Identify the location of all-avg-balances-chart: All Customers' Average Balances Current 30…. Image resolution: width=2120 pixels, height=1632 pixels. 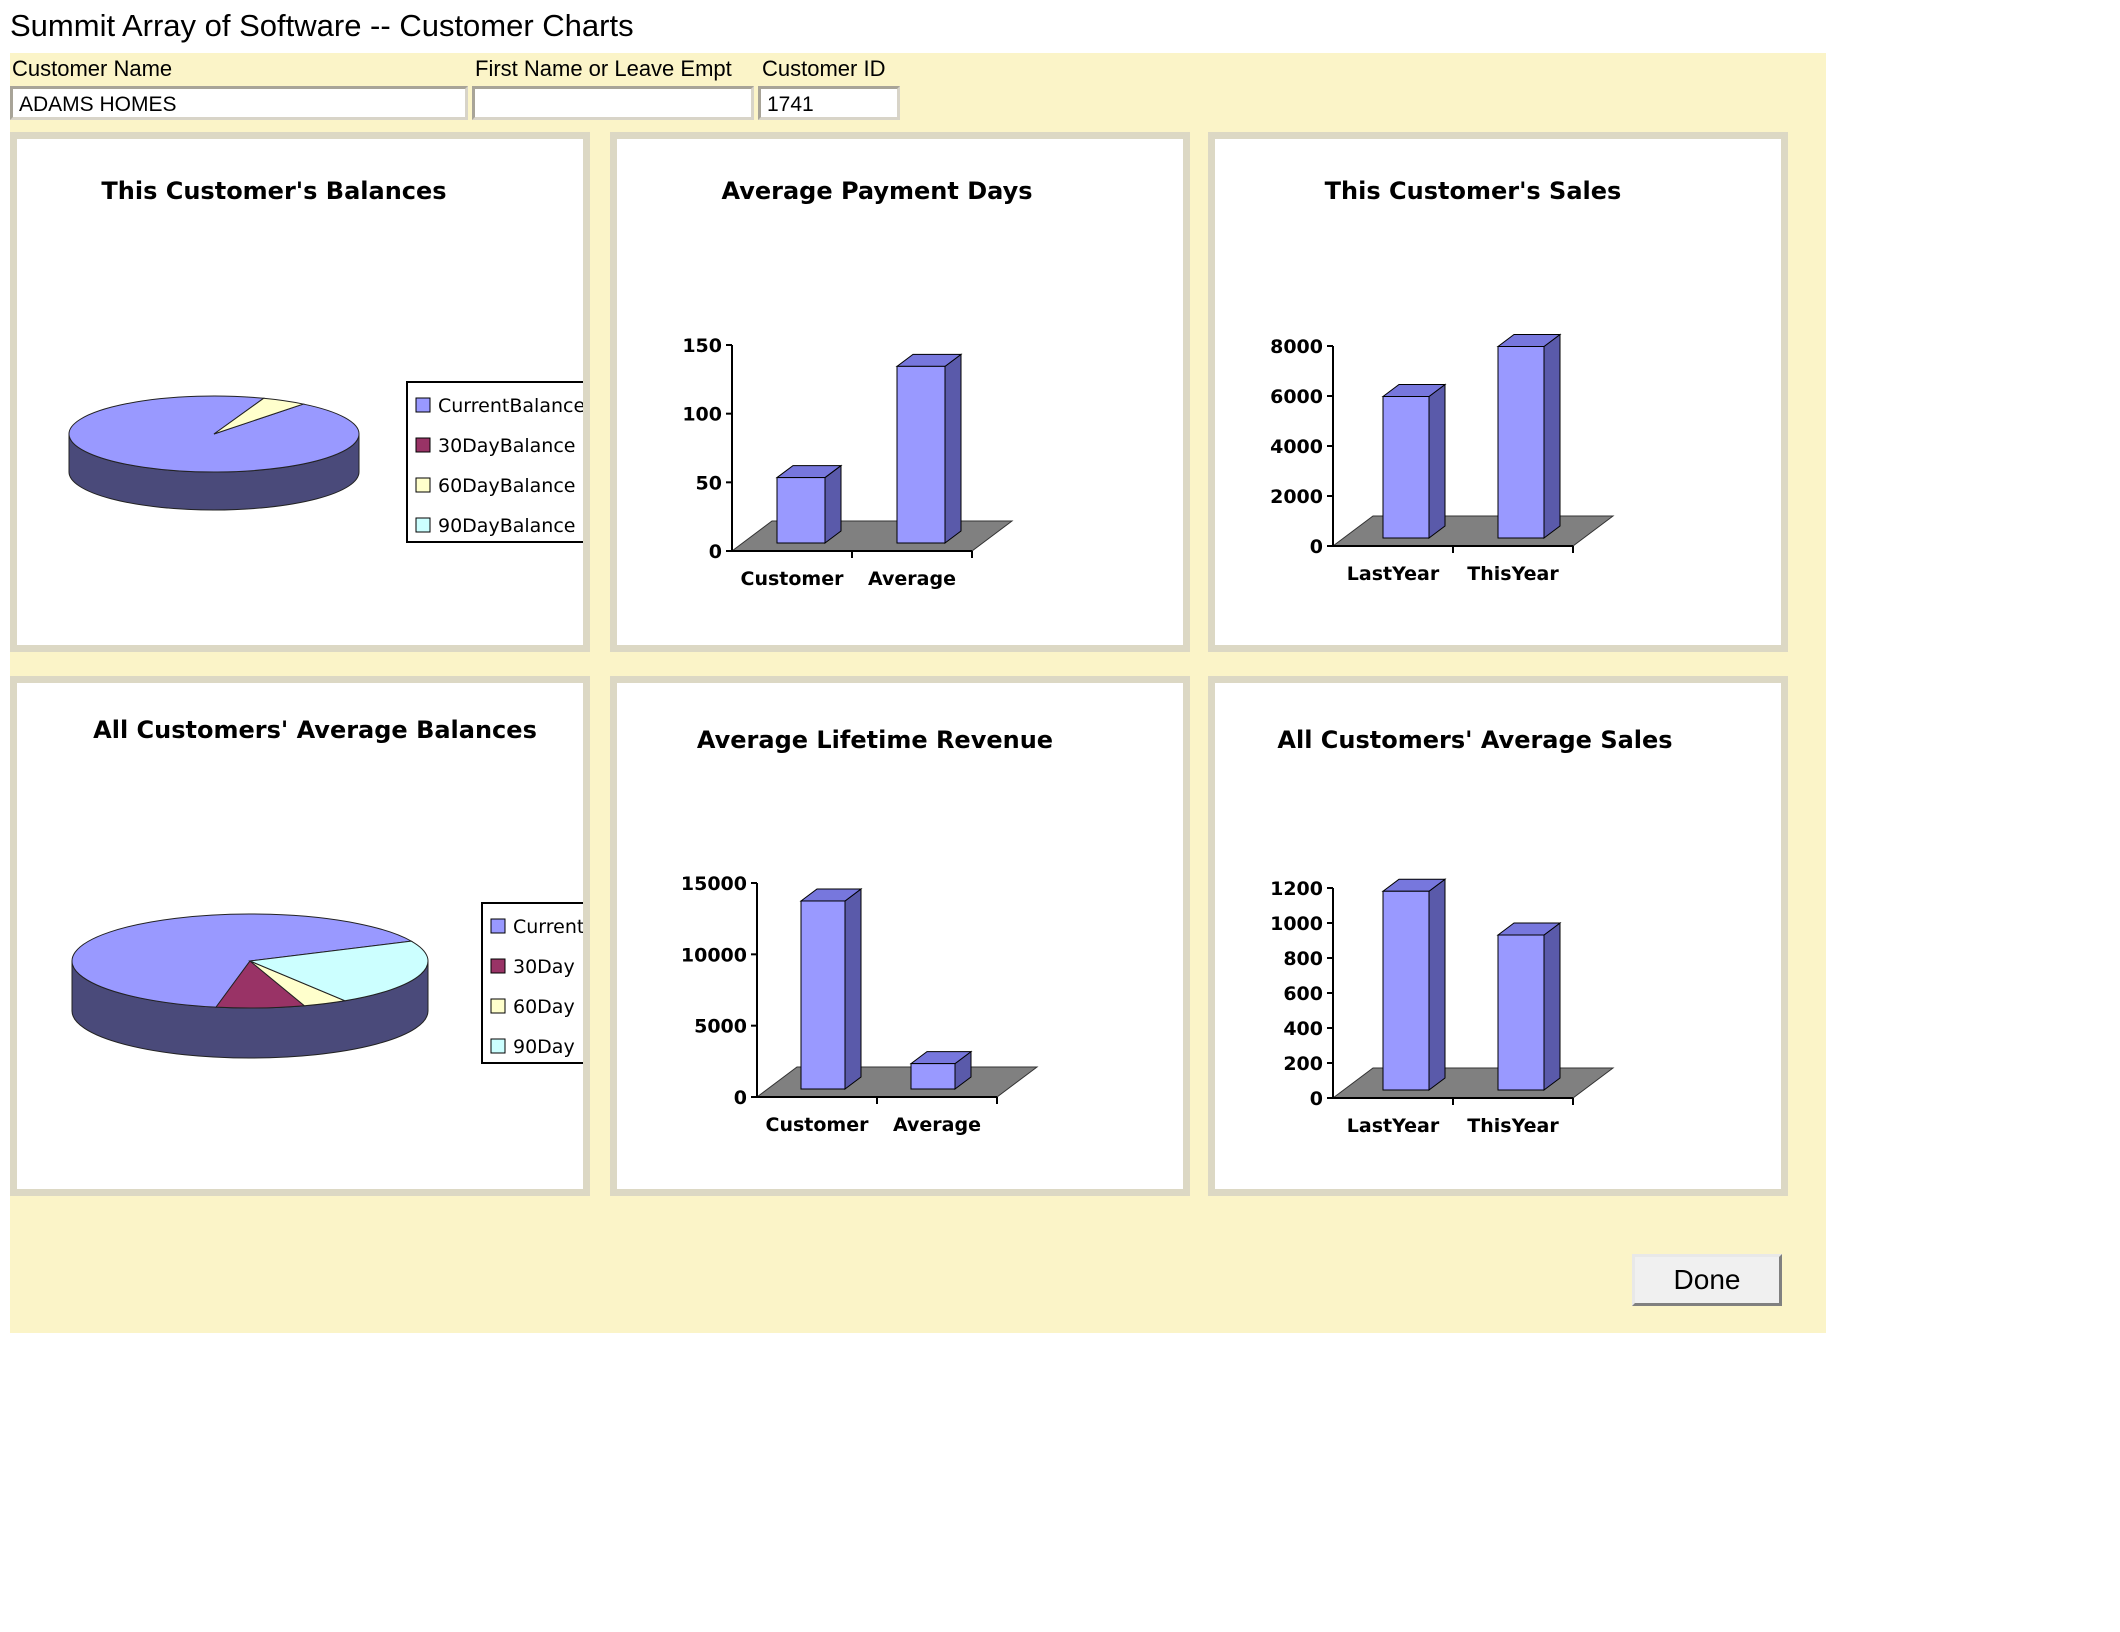
(327, 890).